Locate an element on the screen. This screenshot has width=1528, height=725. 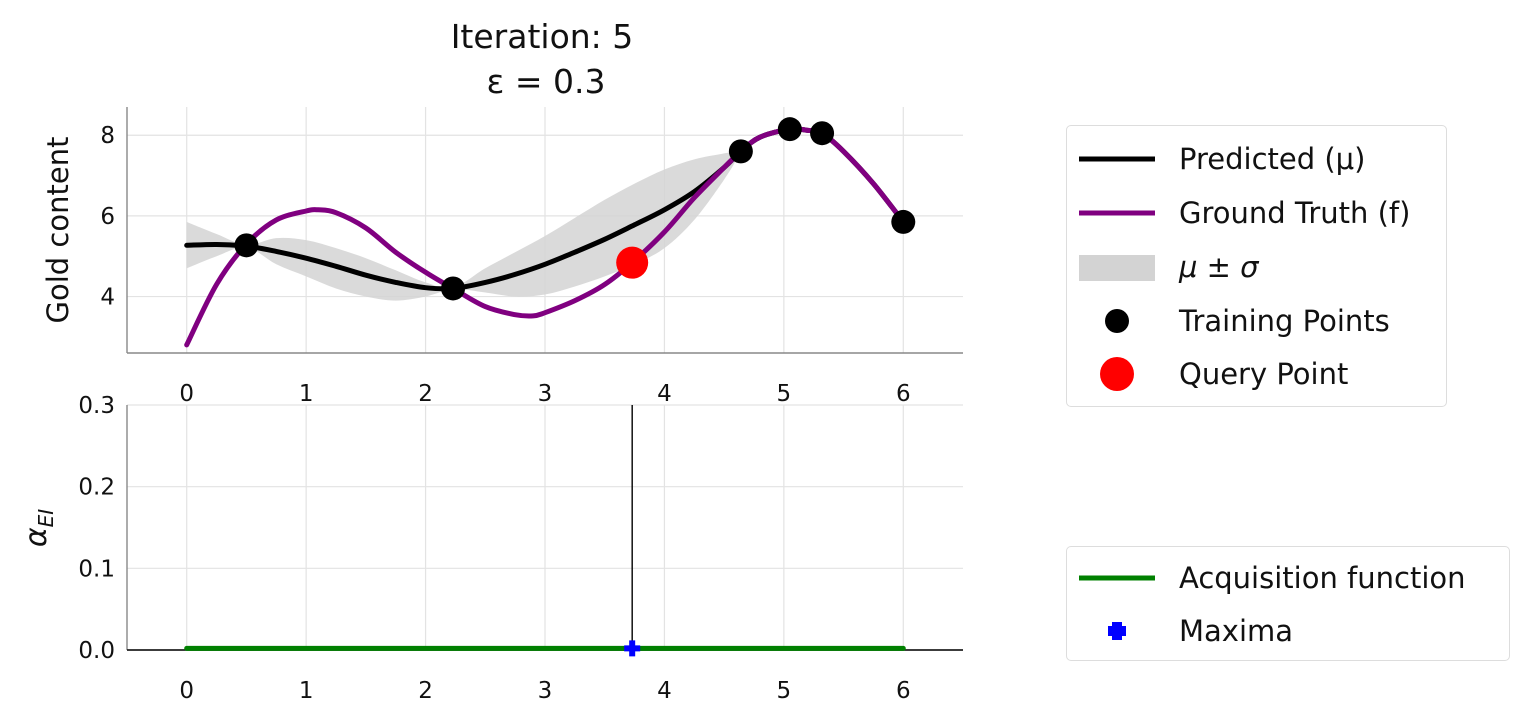
legend-label-maxima: Maxima is located at coordinates (1236, 631).